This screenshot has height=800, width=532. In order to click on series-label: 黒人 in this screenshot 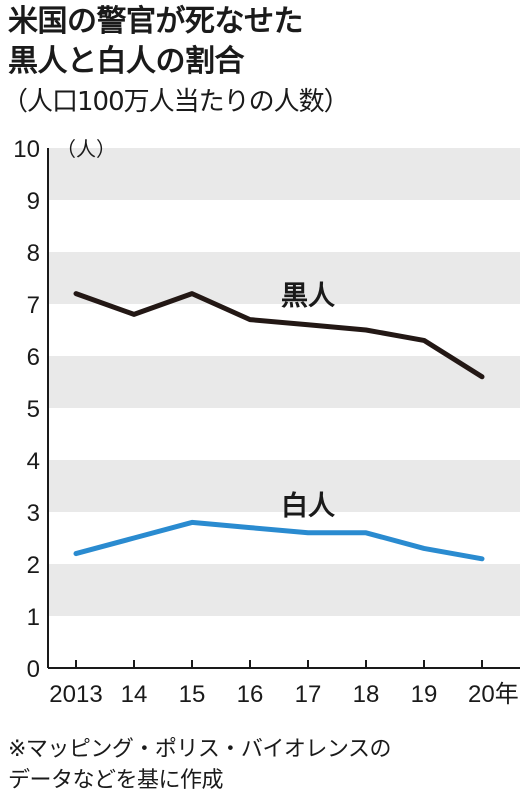, I will do `click(308, 296)`.